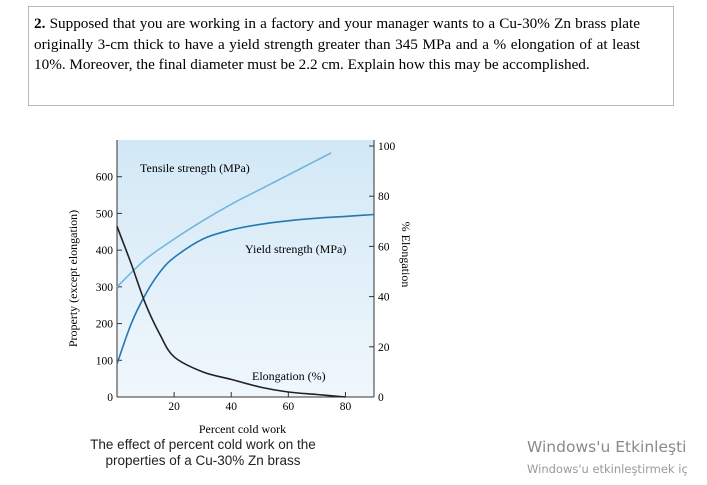 The height and width of the screenshot is (485, 707). Describe the element at coordinates (384, 348) in the screenshot. I see `y-right-tick-label: 20` at that location.